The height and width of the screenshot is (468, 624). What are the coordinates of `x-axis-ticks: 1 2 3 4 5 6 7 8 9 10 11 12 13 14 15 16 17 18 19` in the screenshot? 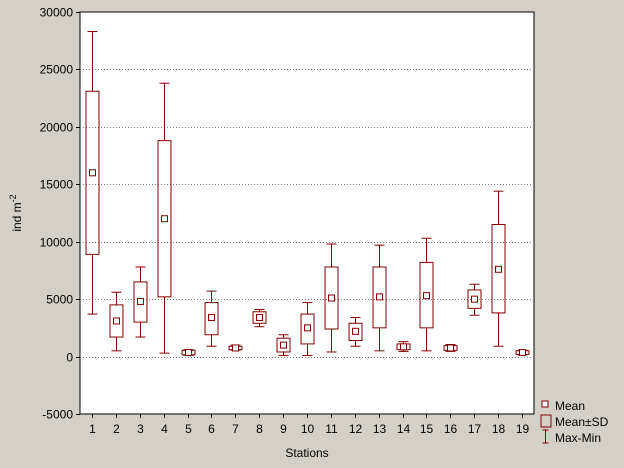 It's located at (309, 425).